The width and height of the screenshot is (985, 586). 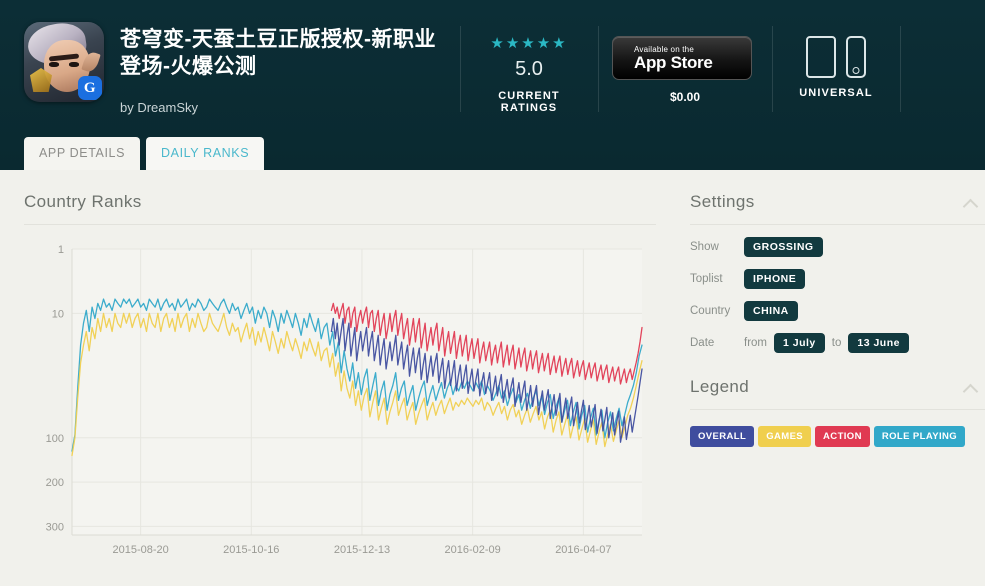 What do you see at coordinates (821, 57) in the screenshot?
I see `ipad-icon` at bounding box center [821, 57].